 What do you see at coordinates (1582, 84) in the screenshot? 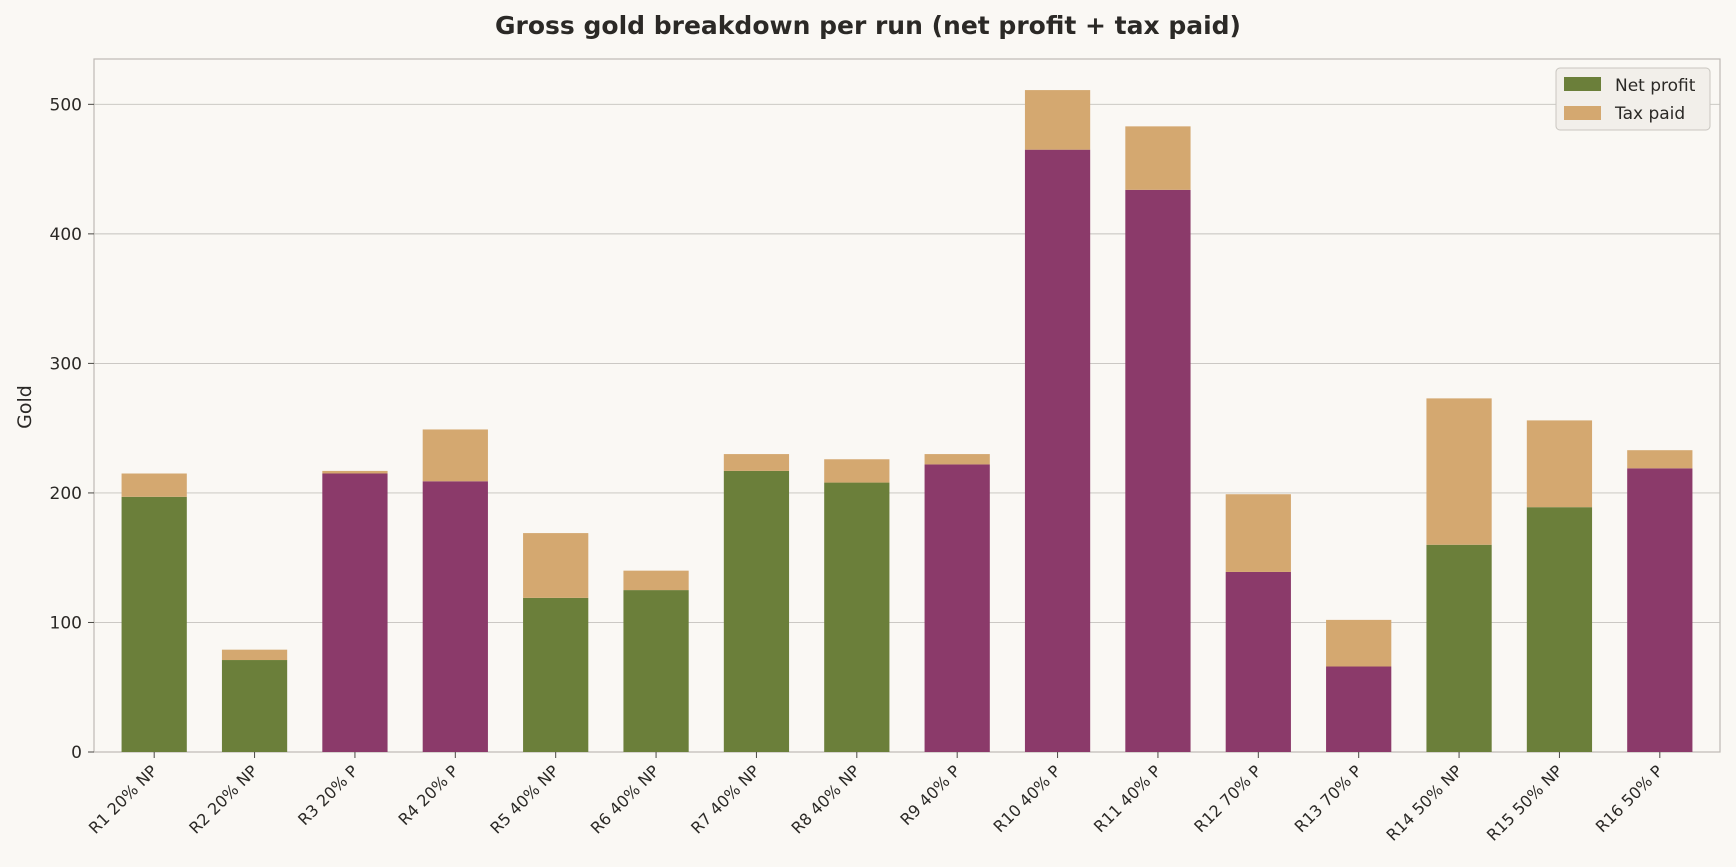
I see `legend-swatch-net-profit` at bounding box center [1582, 84].